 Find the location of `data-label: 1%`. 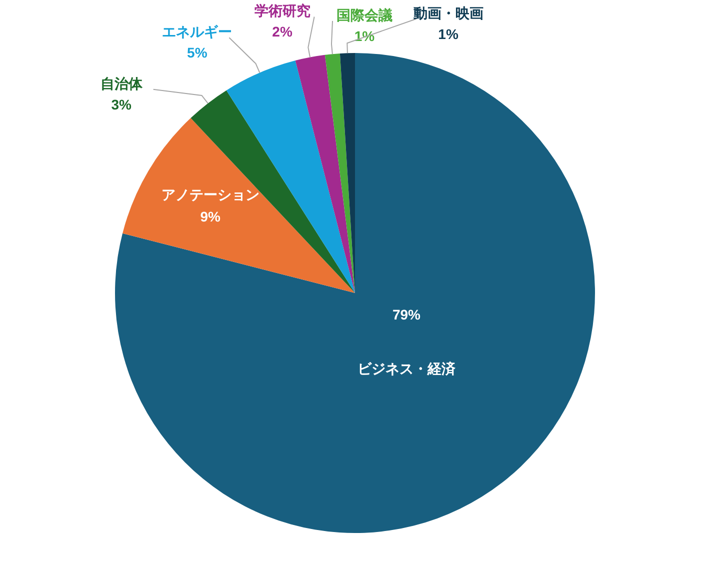

data-label: 1% is located at coordinates (448, 34).